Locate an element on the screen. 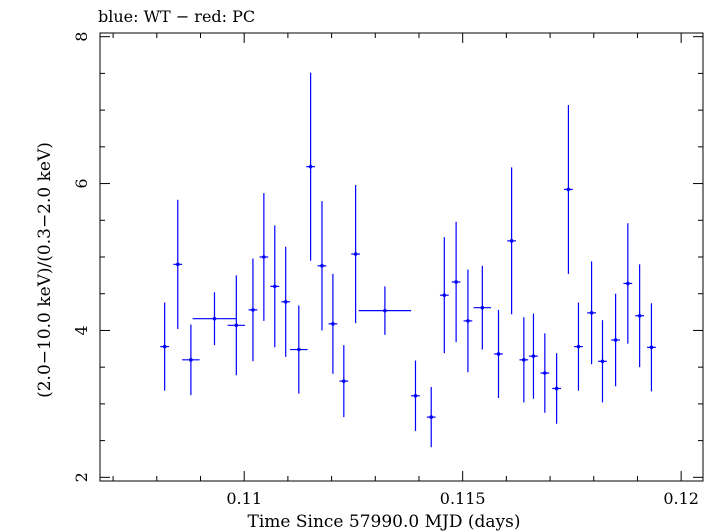 The width and height of the screenshot is (711, 532). y-tick-label: 2 is located at coordinates (81, 477).